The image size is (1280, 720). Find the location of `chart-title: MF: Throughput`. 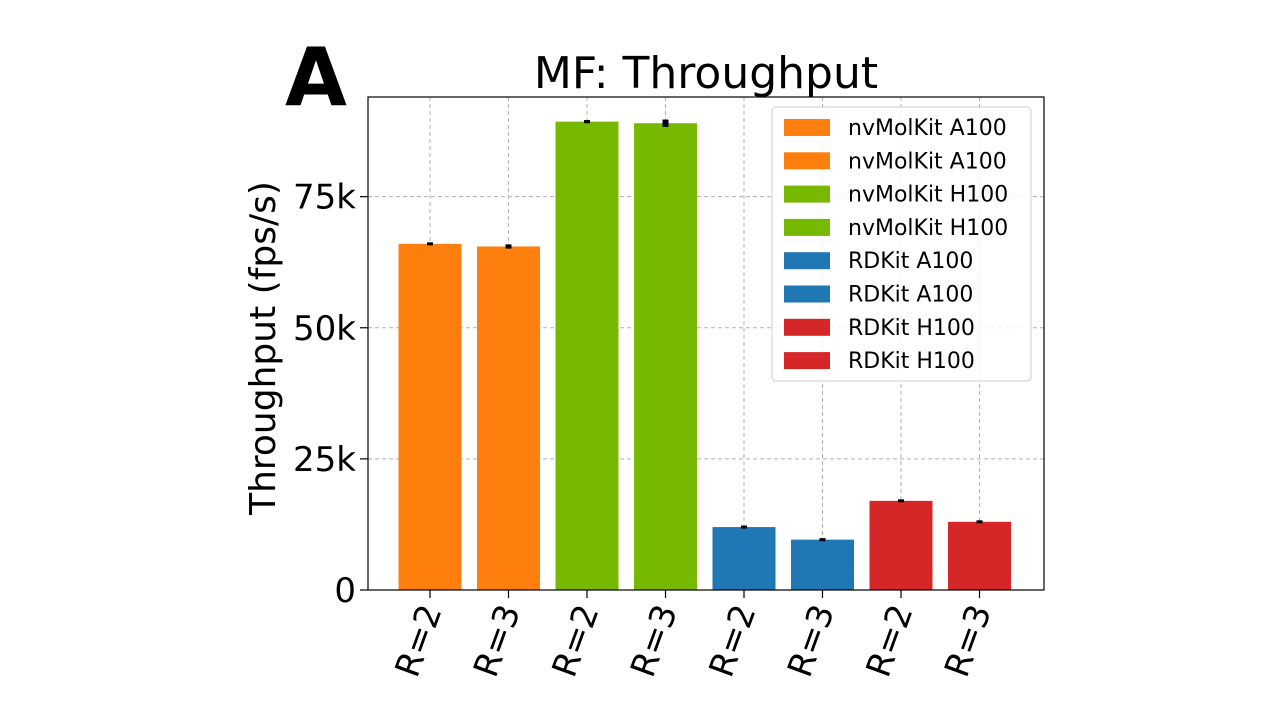

chart-title: MF: Throughput is located at coordinates (706, 73).